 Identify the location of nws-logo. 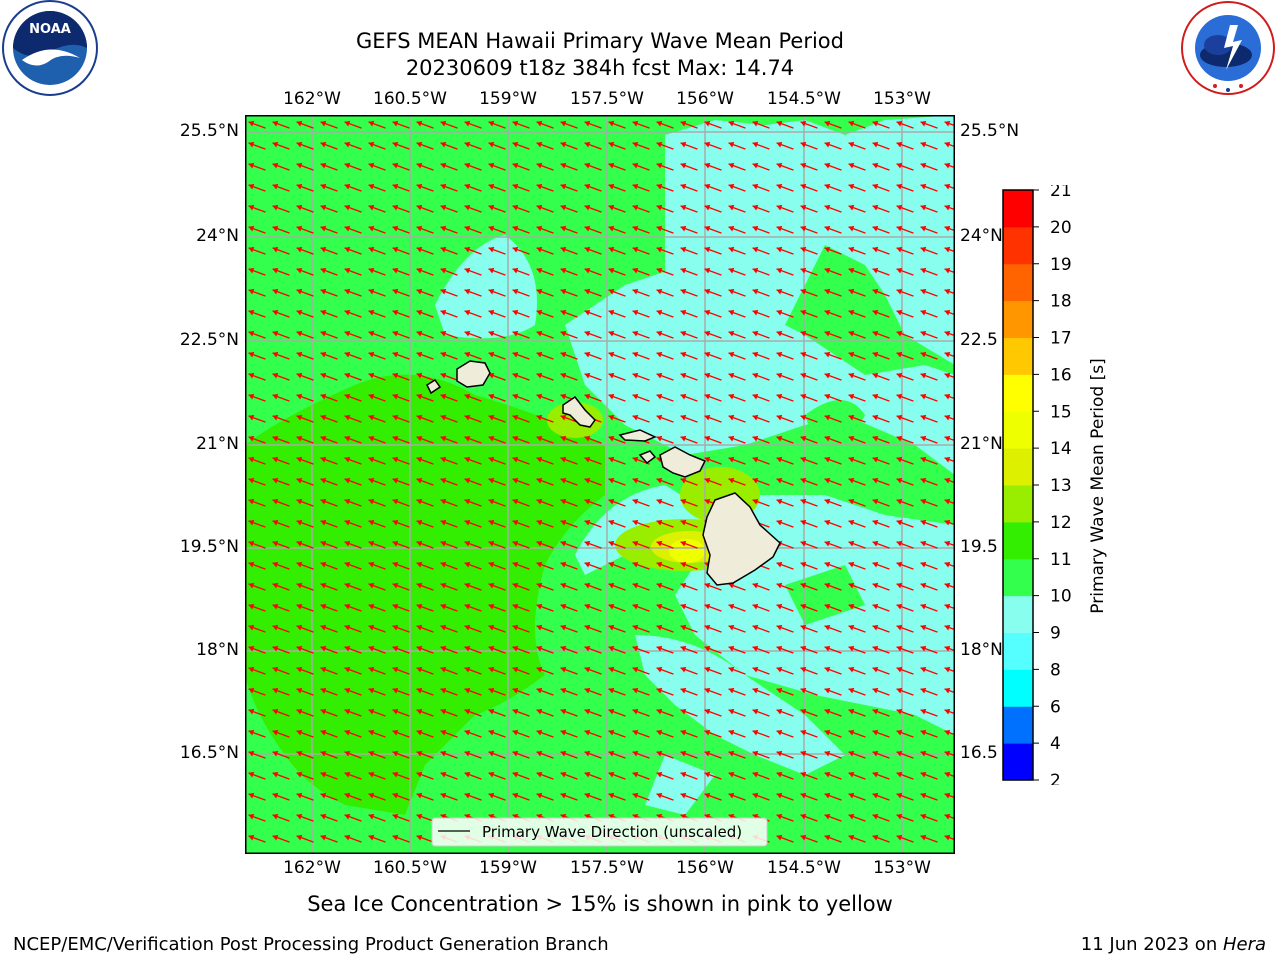
(1228, 48).